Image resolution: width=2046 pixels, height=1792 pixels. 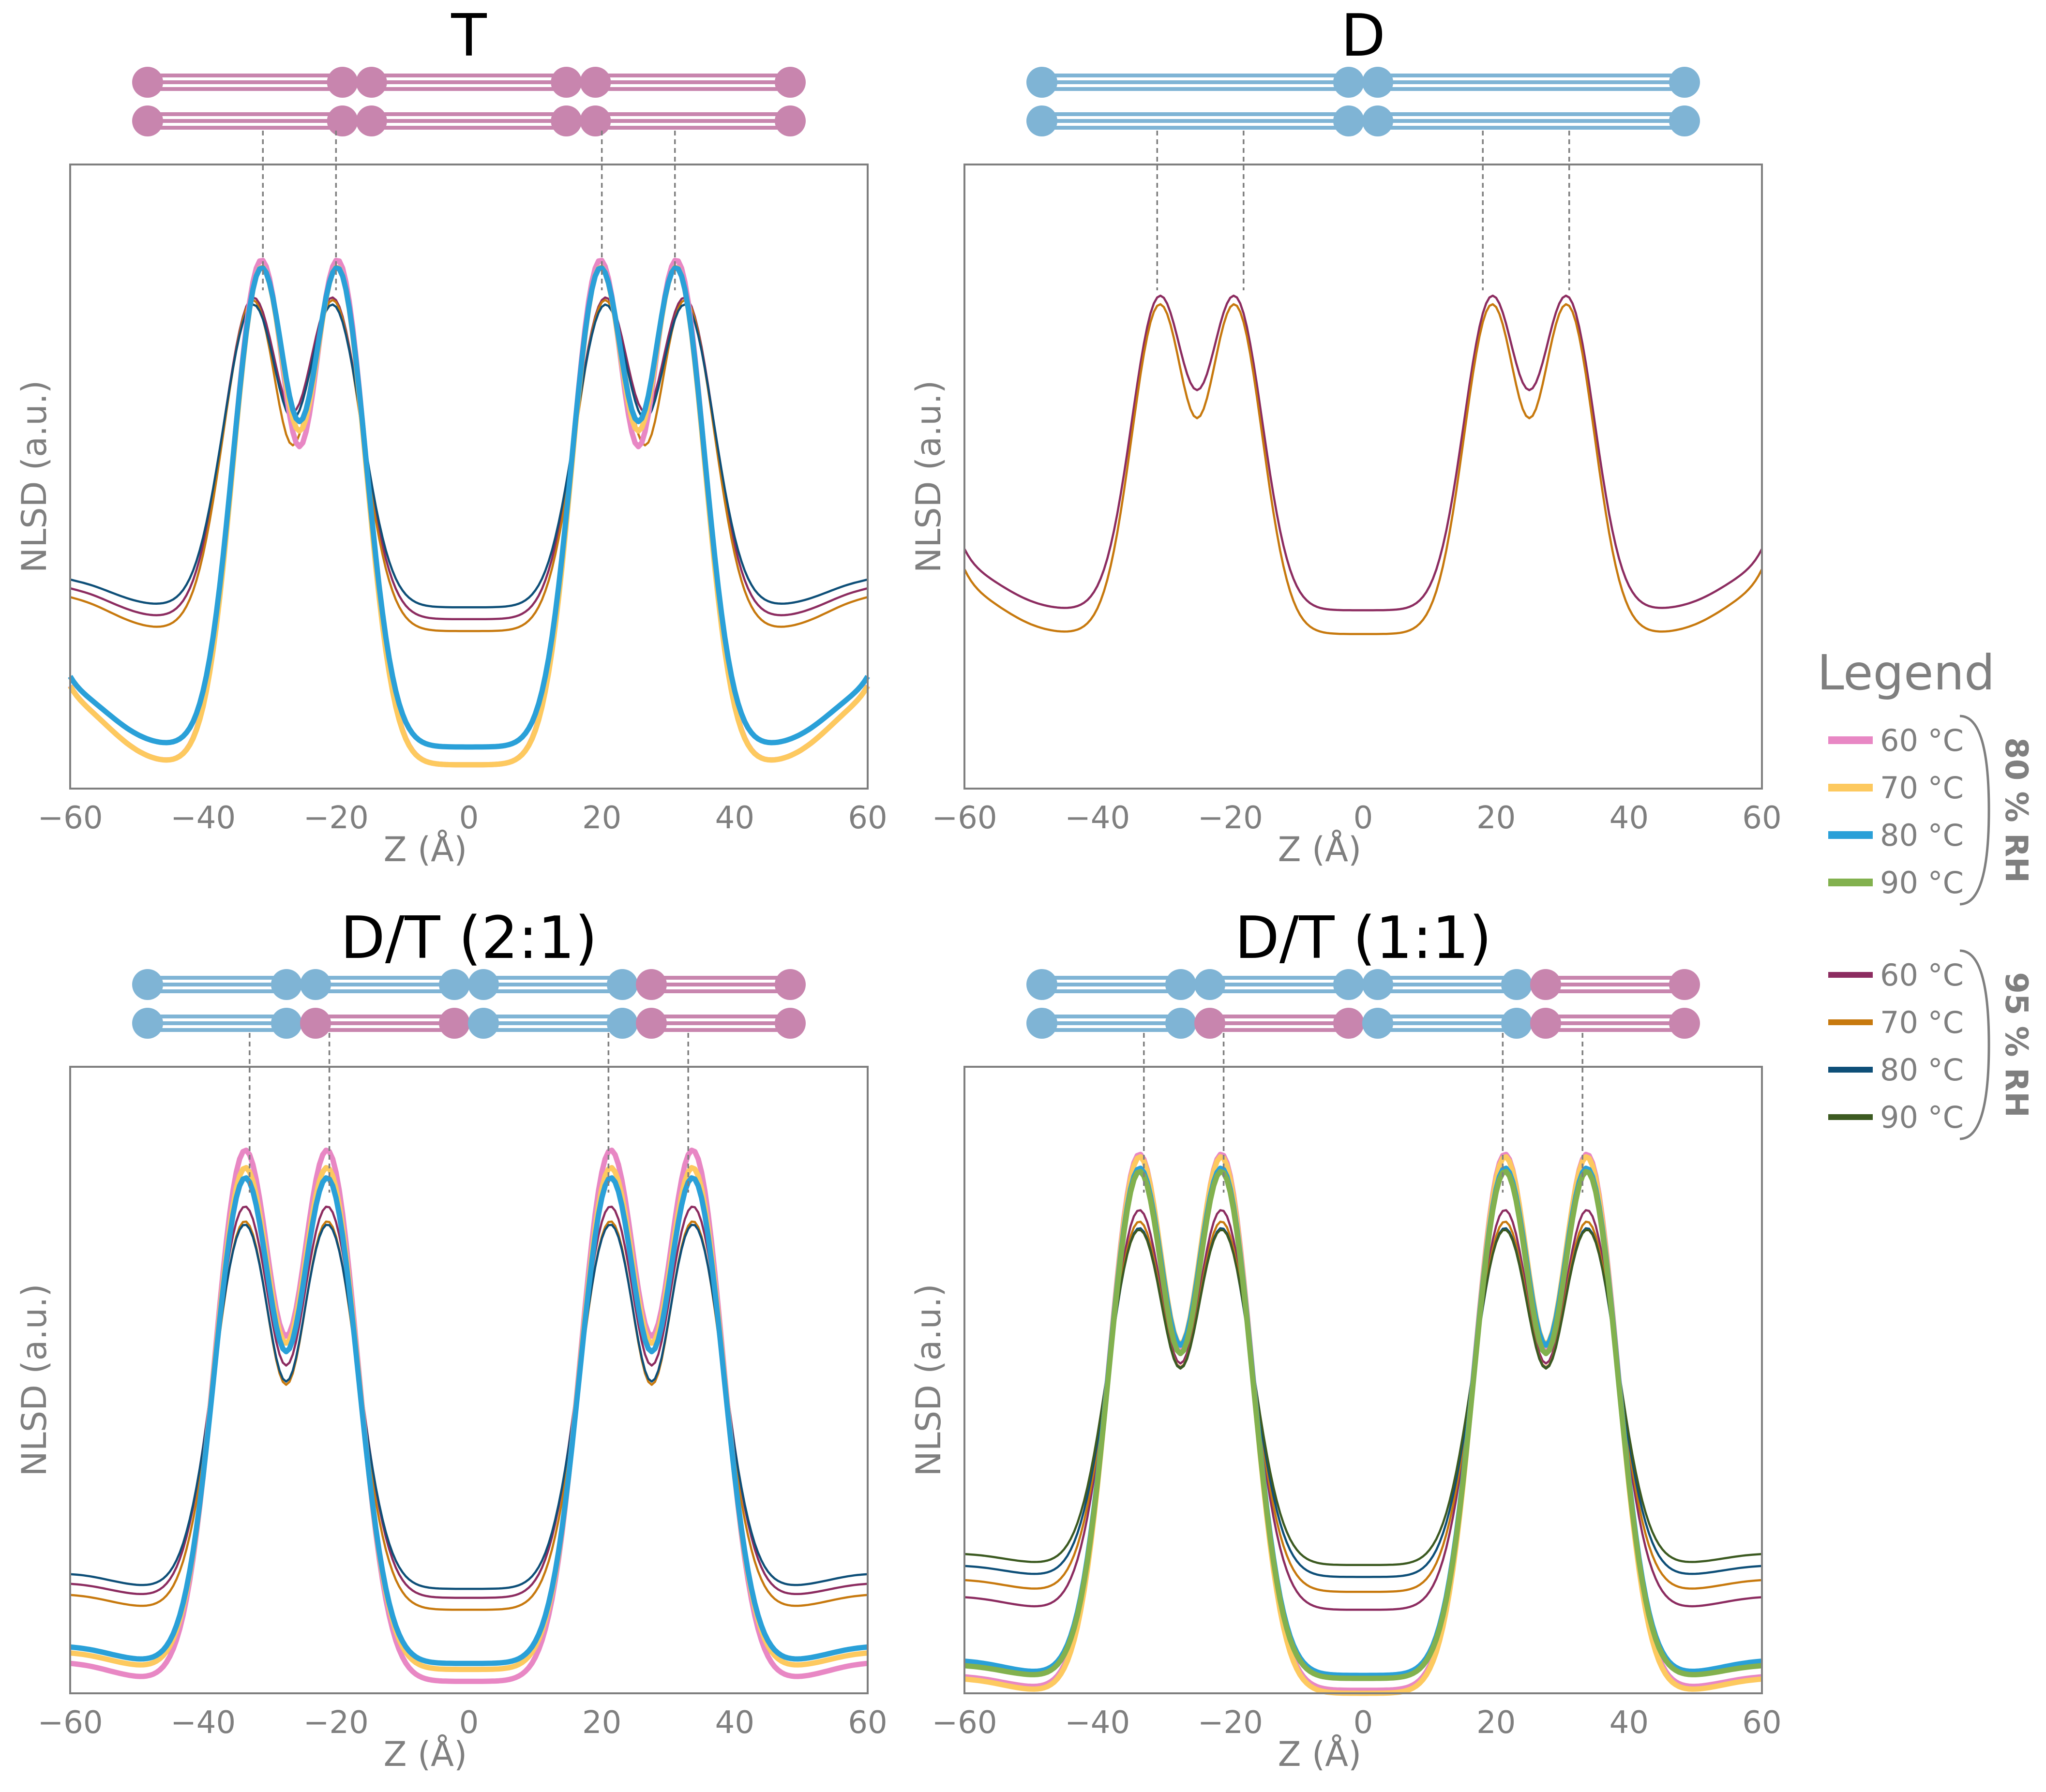 I want to click on legend-entry-label: 80 °C, so click(x=1922, y=835).